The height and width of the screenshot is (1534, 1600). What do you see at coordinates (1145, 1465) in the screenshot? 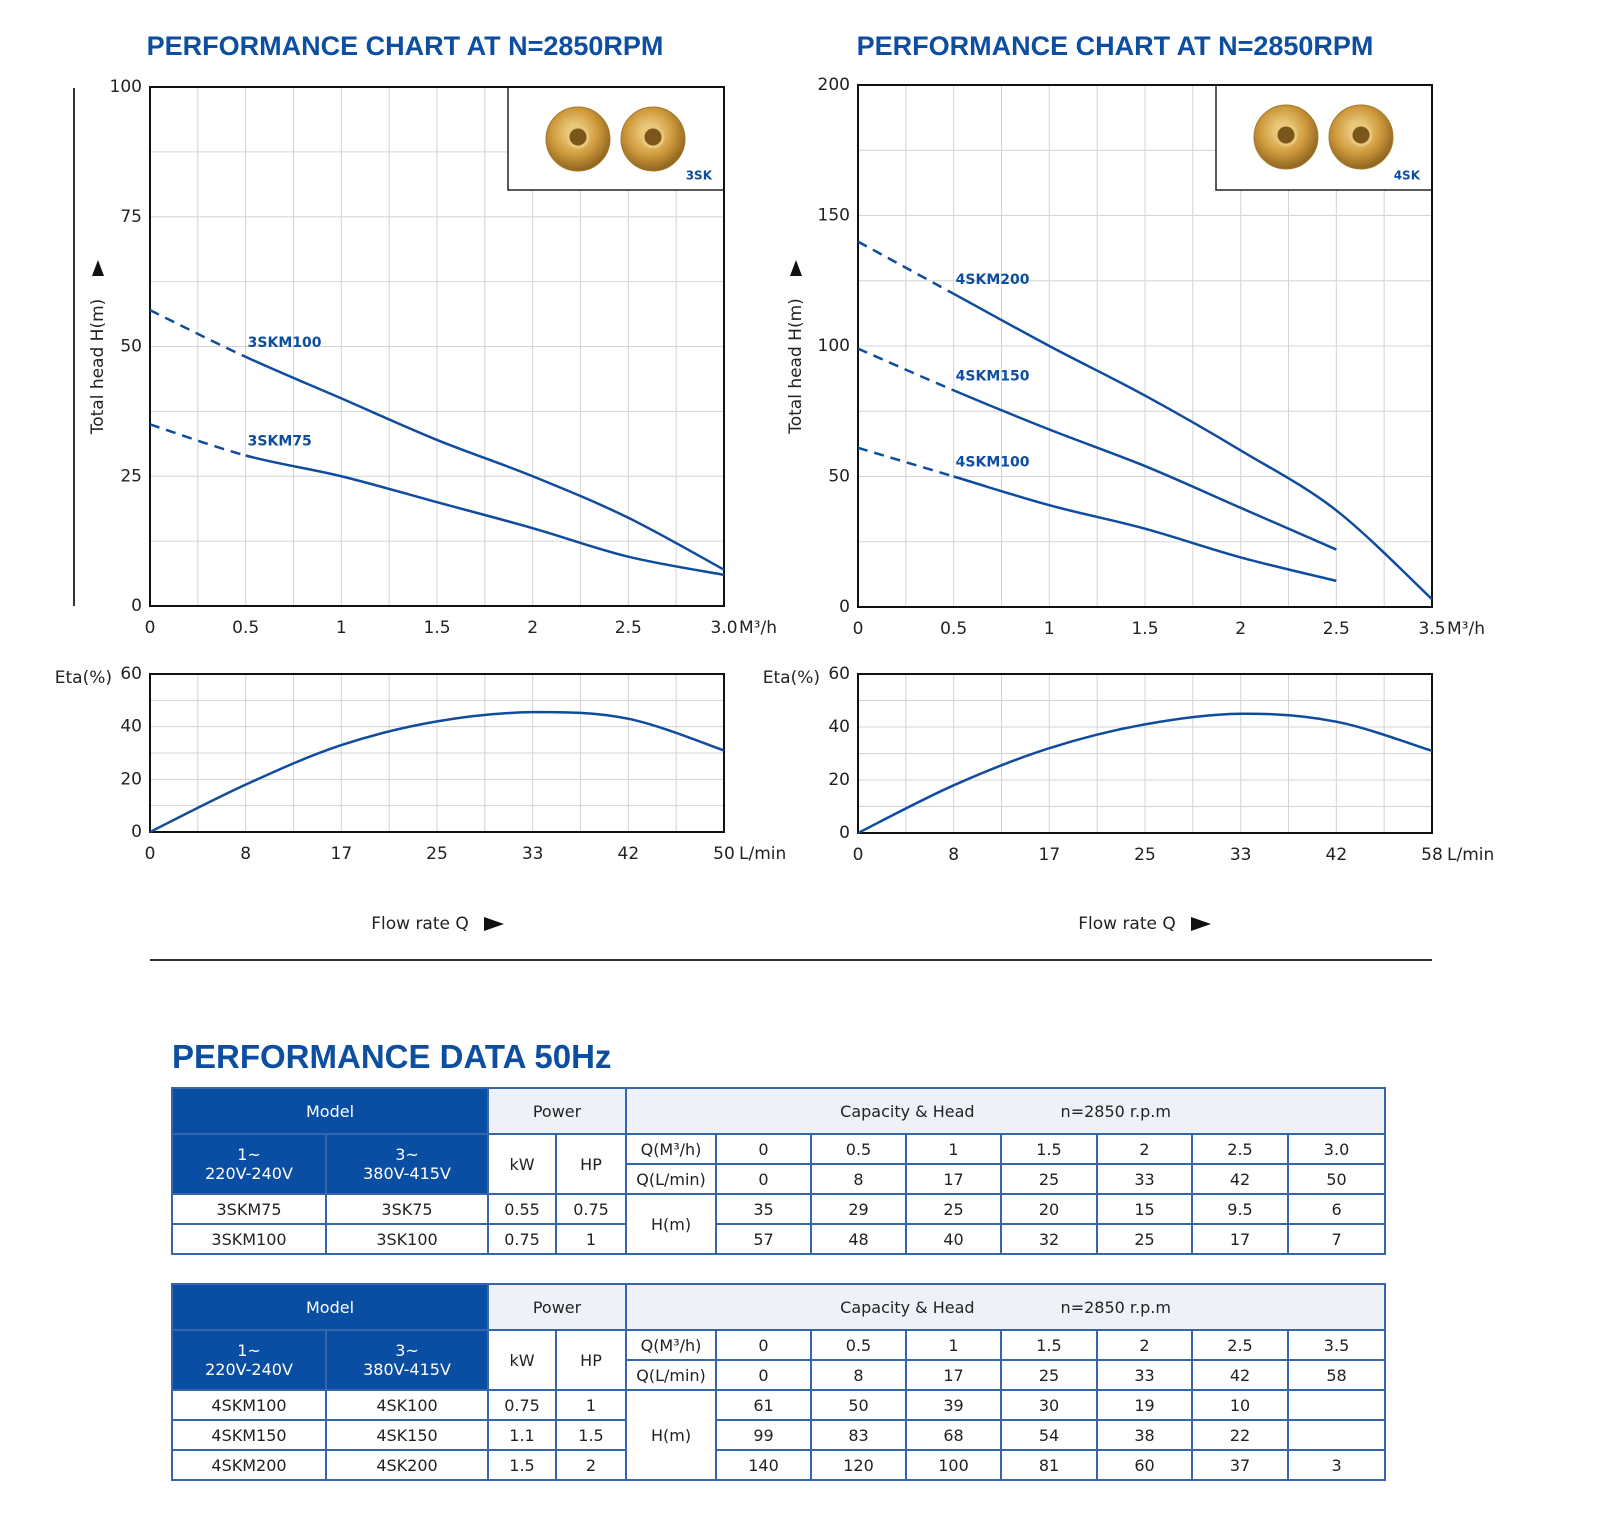
I see `table-cell: 60` at bounding box center [1145, 1465].